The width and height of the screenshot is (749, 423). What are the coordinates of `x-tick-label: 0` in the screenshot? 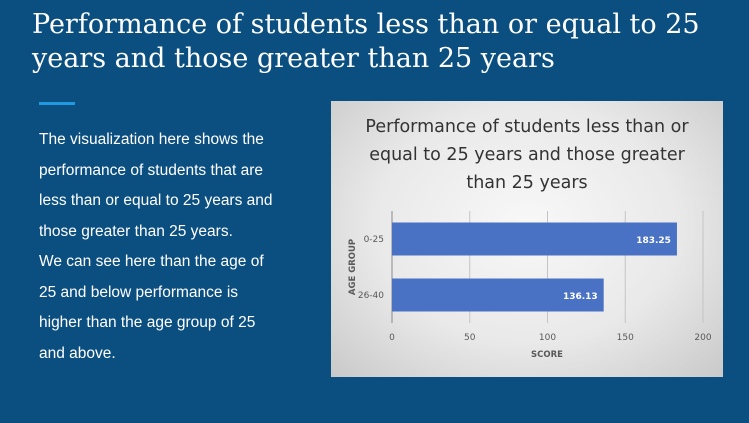 It's located at (392, 338).